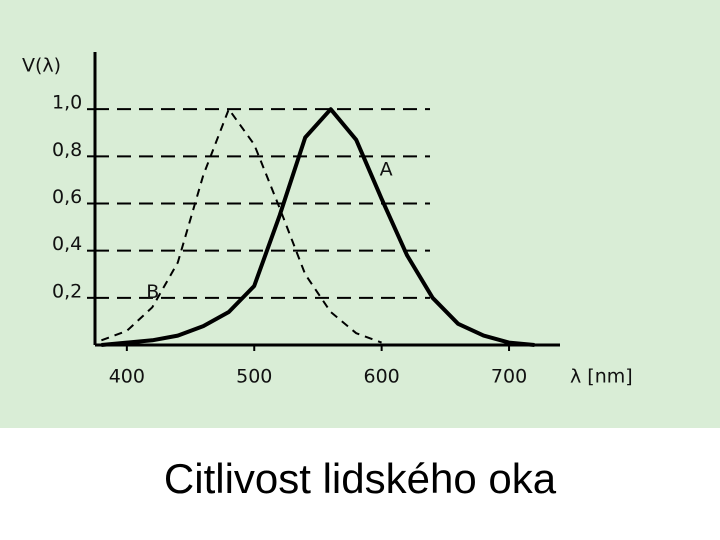 This screenshot has height=540, width=720. Describe the element at coordinates (152, 292) in the screenshot. I see `series-label: B` at that location.